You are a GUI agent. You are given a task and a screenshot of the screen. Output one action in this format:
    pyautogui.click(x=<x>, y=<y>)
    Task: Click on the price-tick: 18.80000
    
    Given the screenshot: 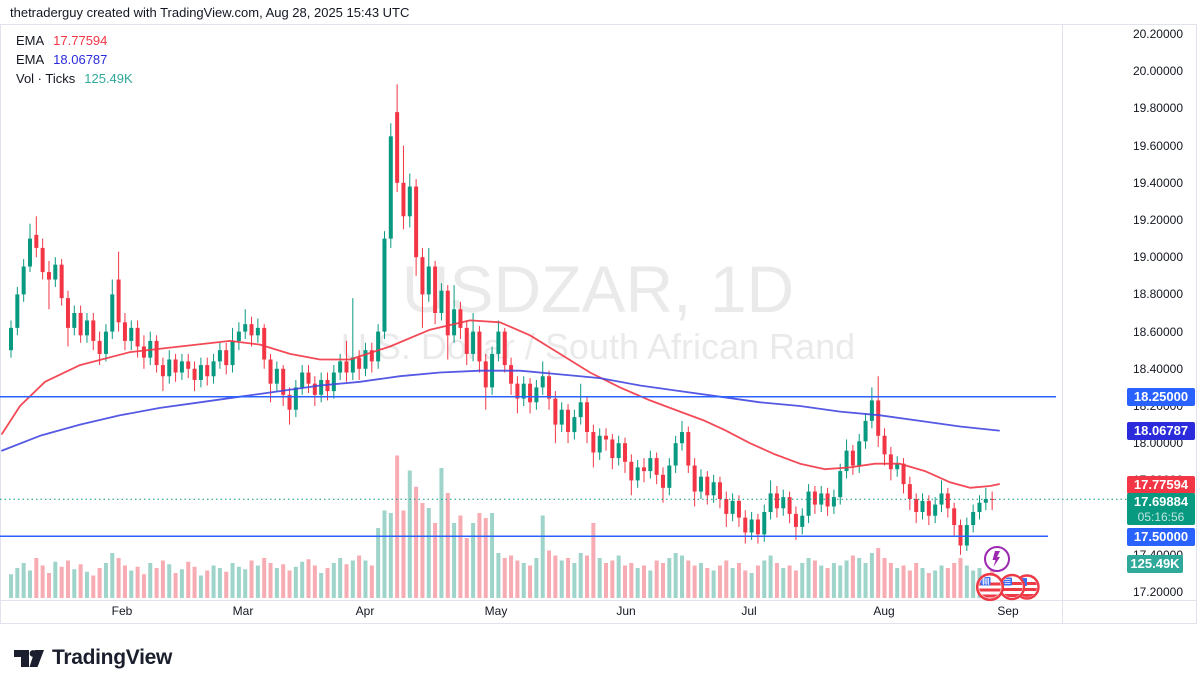 What is the action you would take?
    pyautogui.click(x=1157, y=294)
    